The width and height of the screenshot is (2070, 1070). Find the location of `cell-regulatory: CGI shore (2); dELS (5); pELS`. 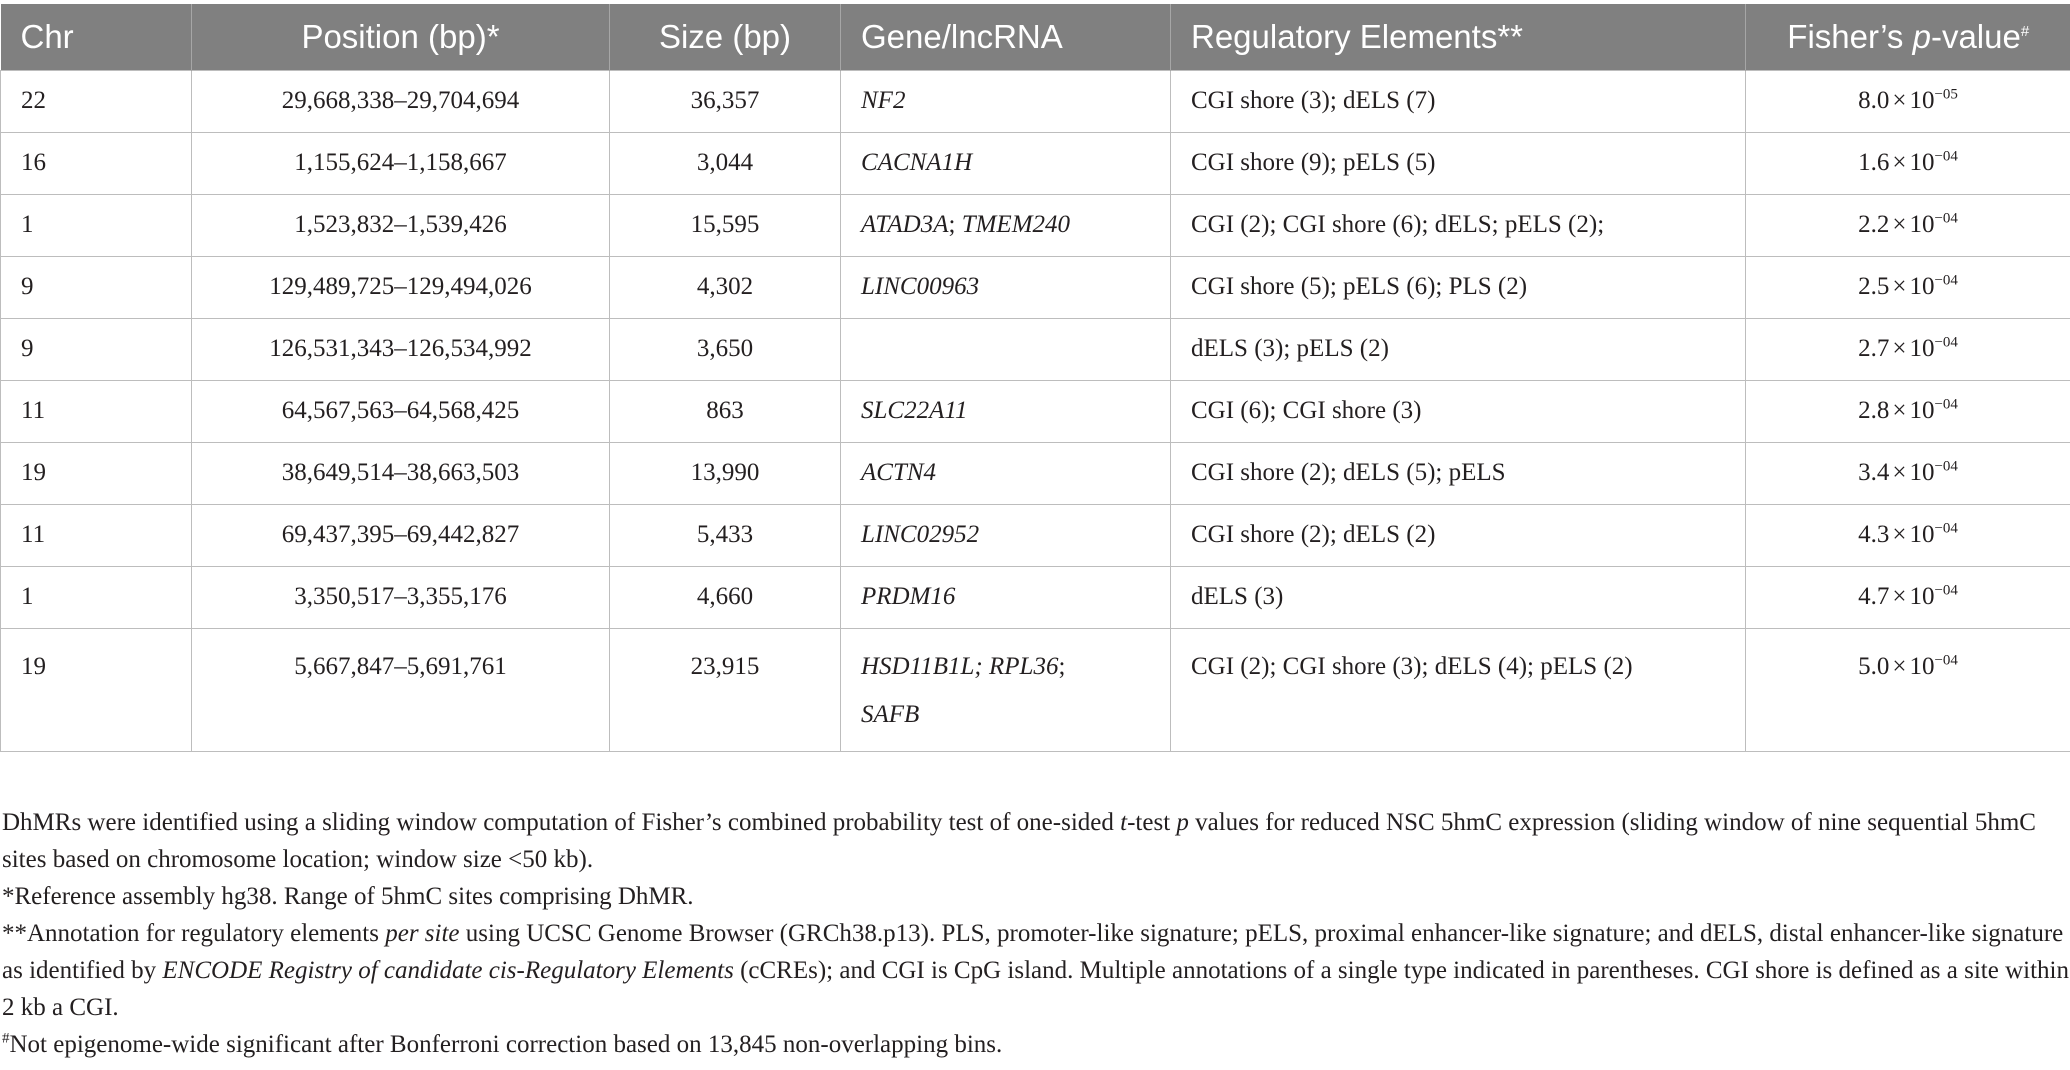

cell-regulatory: CGI shore (2); dELS (5); pELS is located at coordinates (1458, 473).